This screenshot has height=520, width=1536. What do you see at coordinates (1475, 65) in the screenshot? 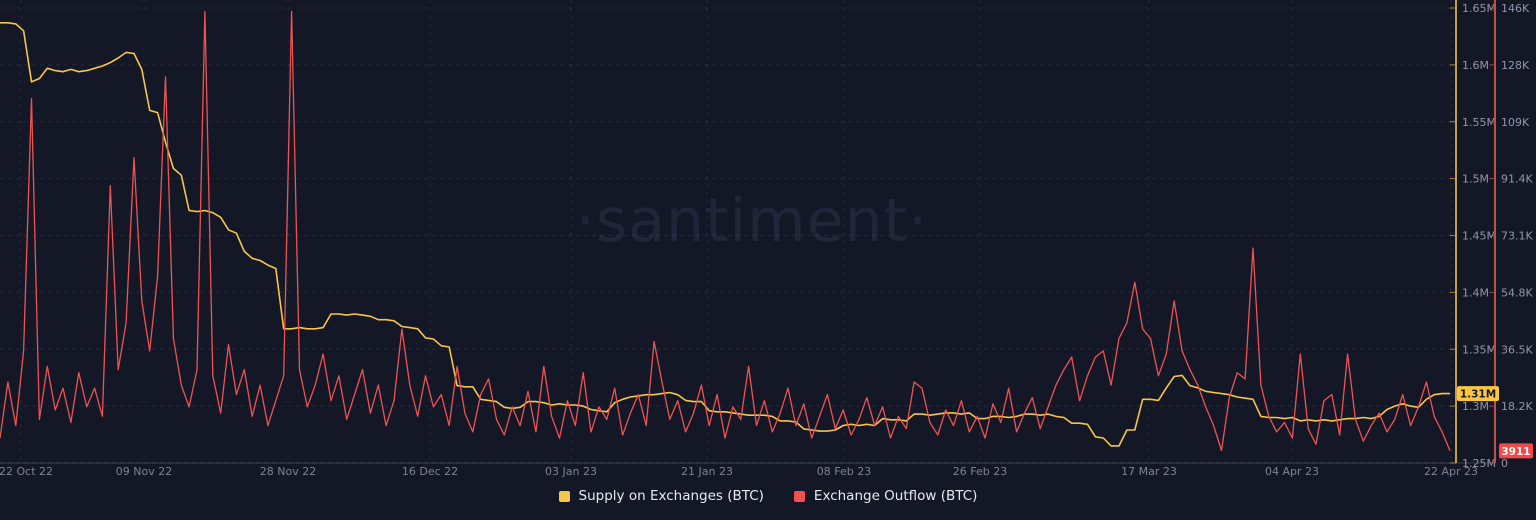
I see `supply-tick-label: 1.6M` at bounding box center [1475, 65].